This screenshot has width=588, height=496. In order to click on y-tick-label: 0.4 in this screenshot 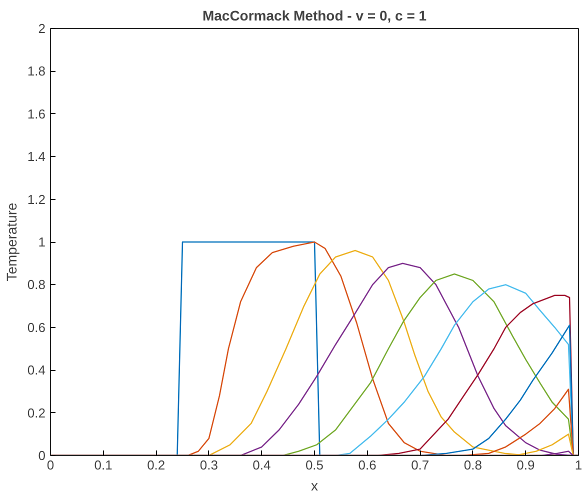, I will do `click(36, 370)`.